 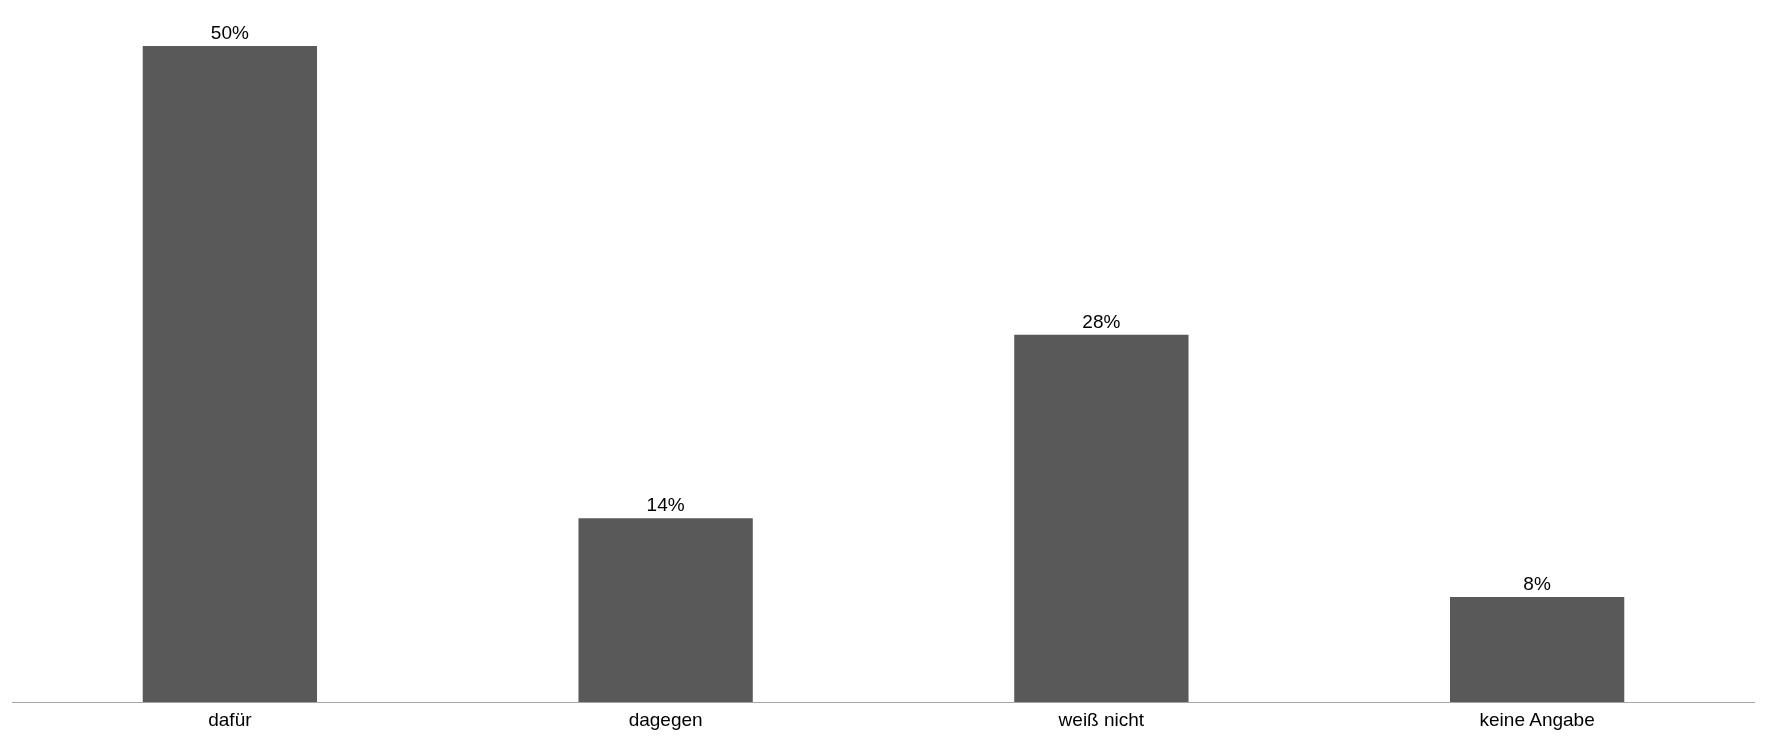 What do you see at coordinates (665, 505) in the screenshot?
I see `data-label: 14%` at bounding box center [665, 505].